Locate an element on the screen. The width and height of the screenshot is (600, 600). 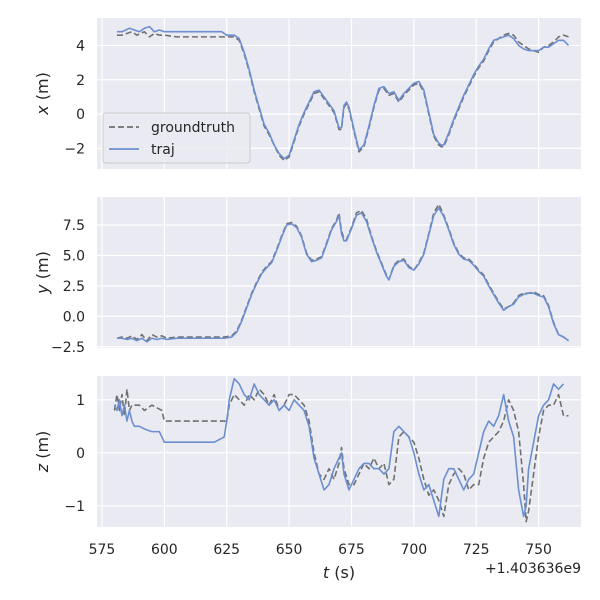
legend: groundtruth traj is located at coordinates (176, 138).